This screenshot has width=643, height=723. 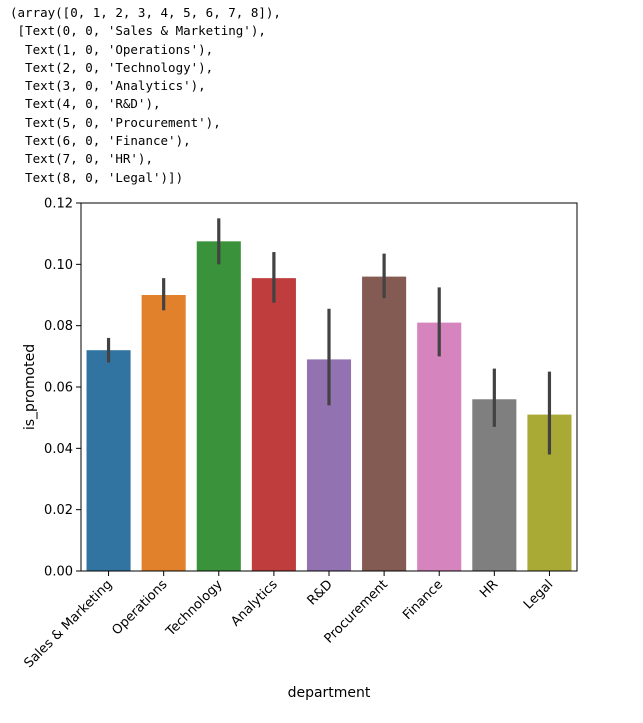 What do you see at coordinates (489, 589) in the screenshot?
I see `x-tick-label: HR` at bounding box center [489, 589].